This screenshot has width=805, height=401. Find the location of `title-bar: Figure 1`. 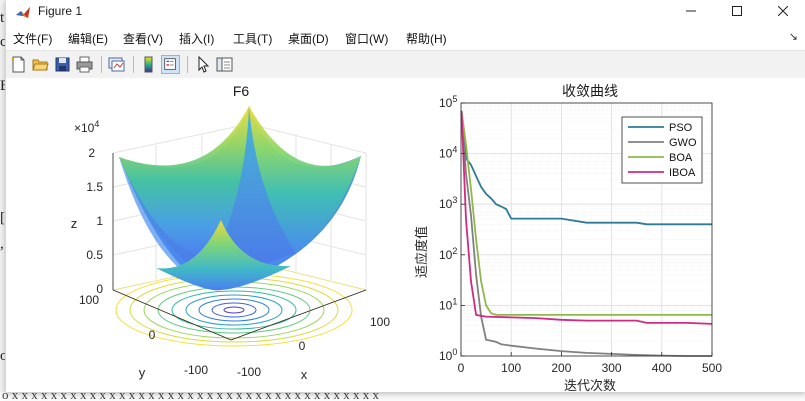

title-bar: Figure 1 is located at coordinates (405, 13).